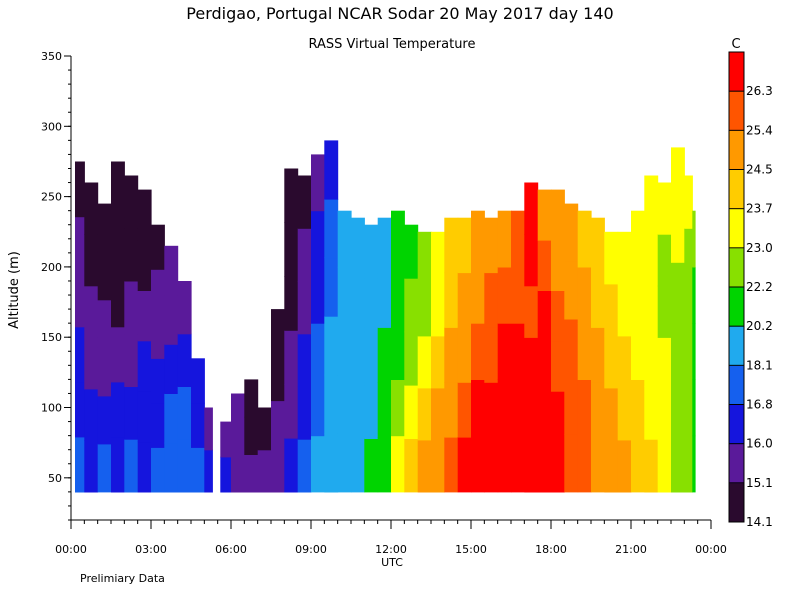 This screenshot has width=800, height=600. What do you see at coordinates (151, 549) in the screenshot?
I see `x-tick-label: 03:00` at bounding box center [151, 549].